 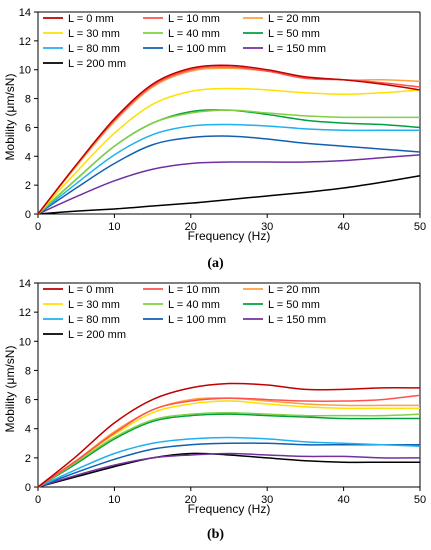 I want to click on series-line-20mm, so click(x=228, y=442).